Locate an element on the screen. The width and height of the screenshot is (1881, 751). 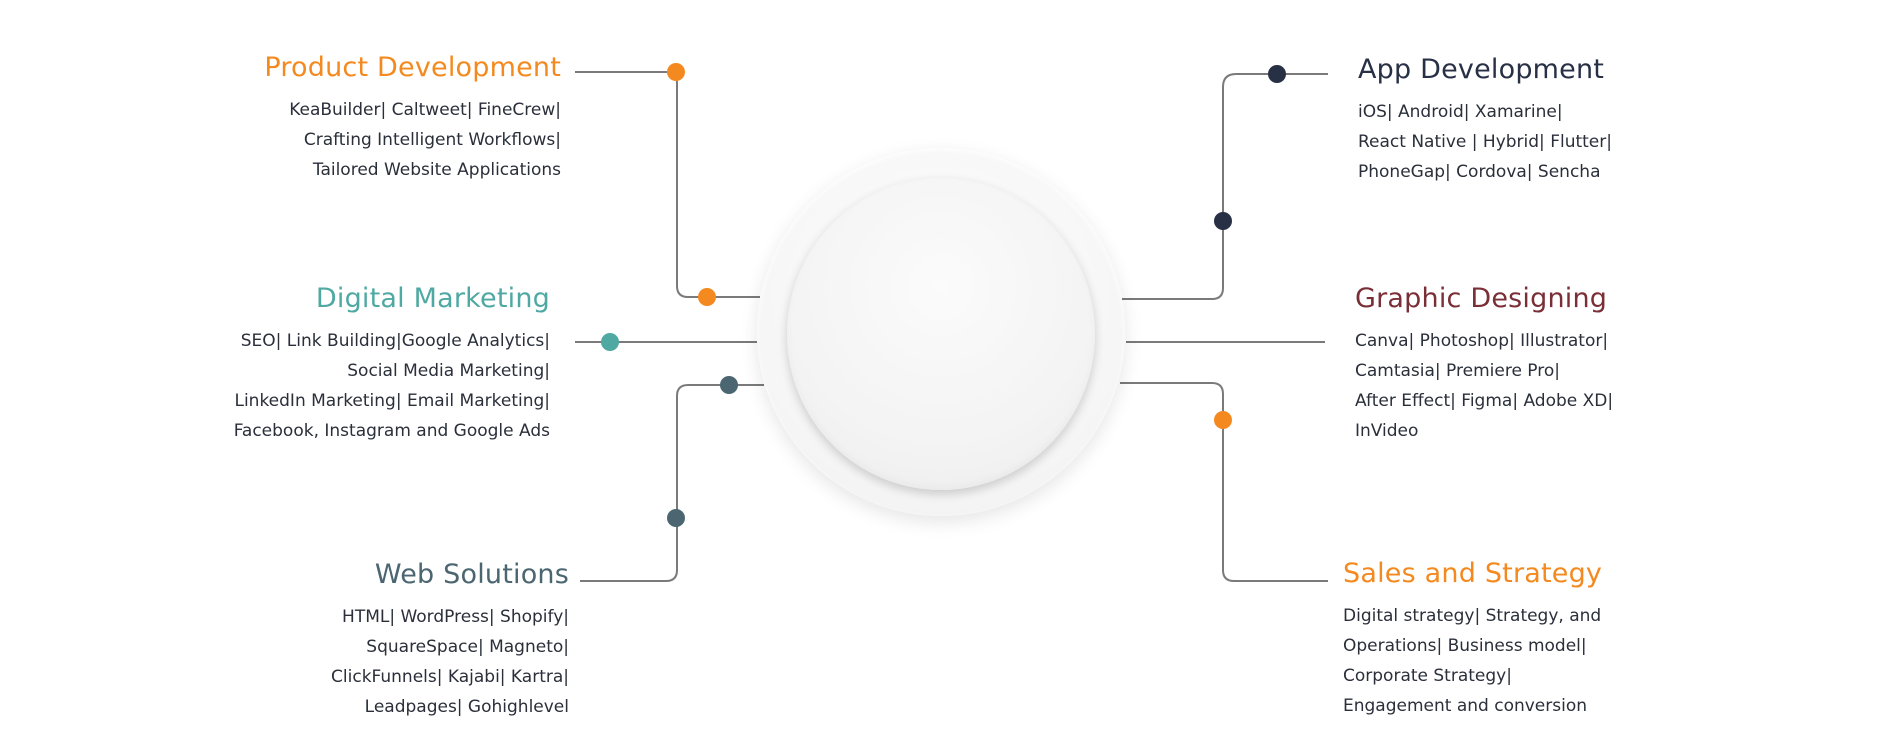
sales-strategy-line-1: Digital strategy| Strategy, and is located at coordinates (1472, 616).